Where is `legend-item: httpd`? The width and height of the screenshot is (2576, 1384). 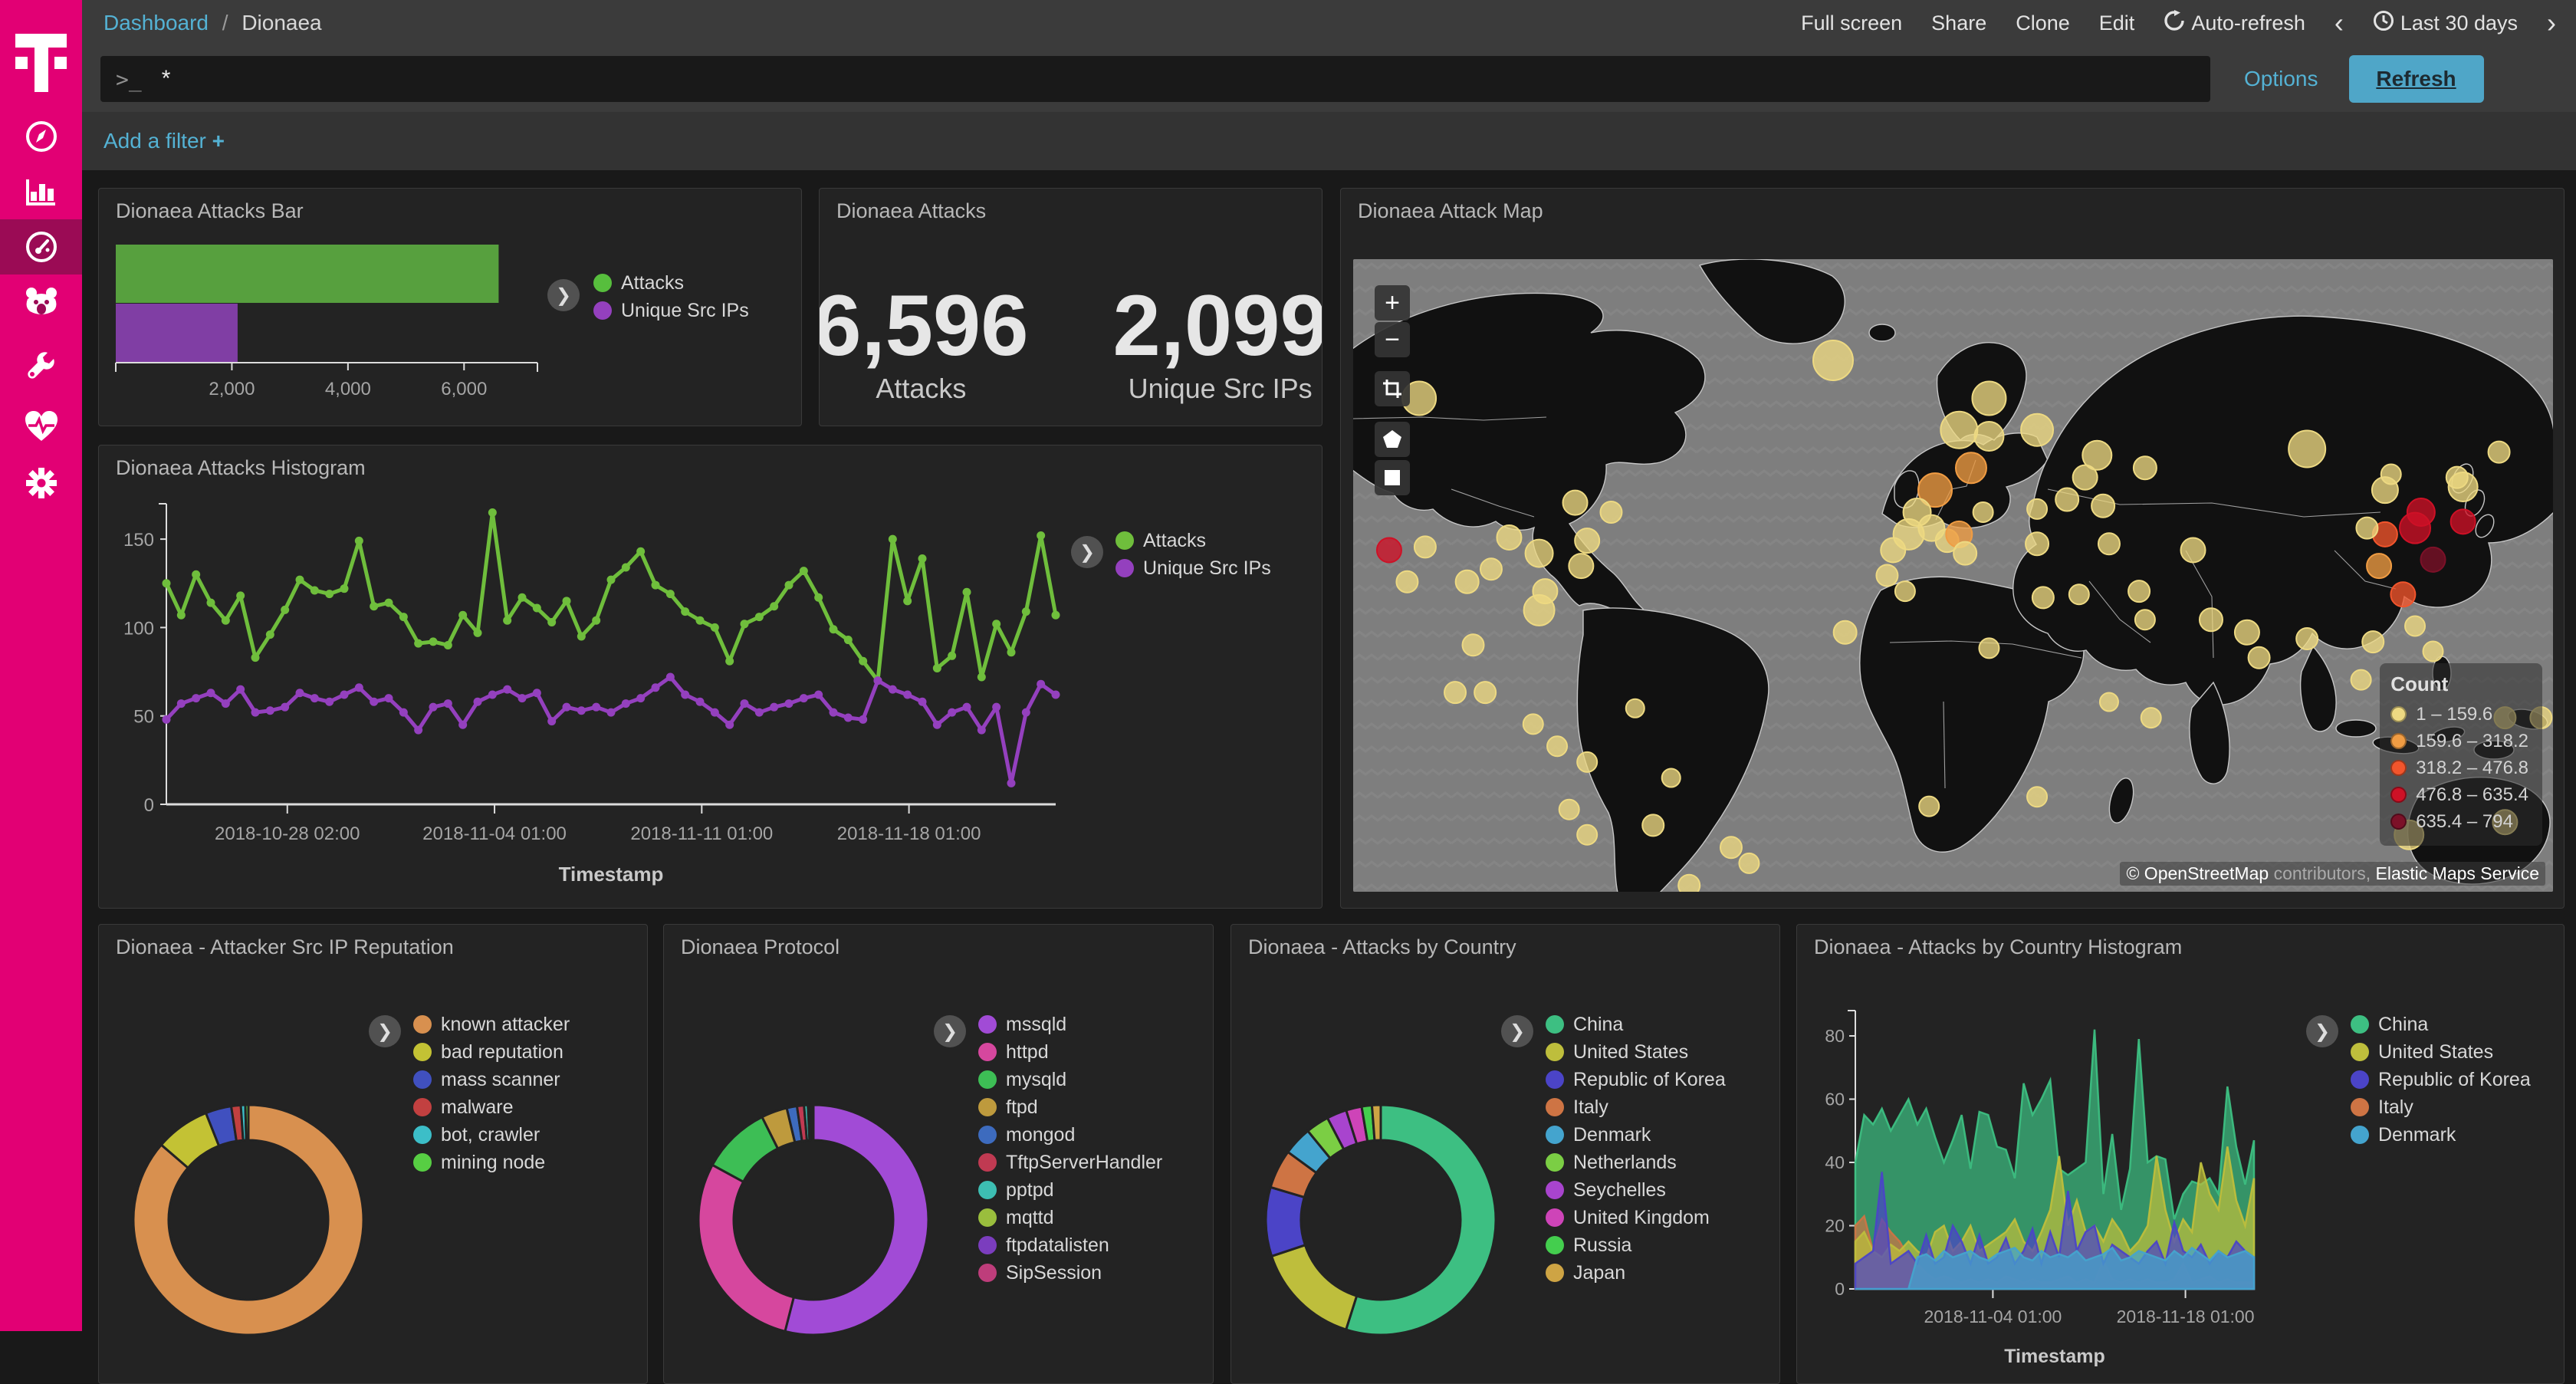
legend-item: httpd is located at coordinates (1070, 1052).